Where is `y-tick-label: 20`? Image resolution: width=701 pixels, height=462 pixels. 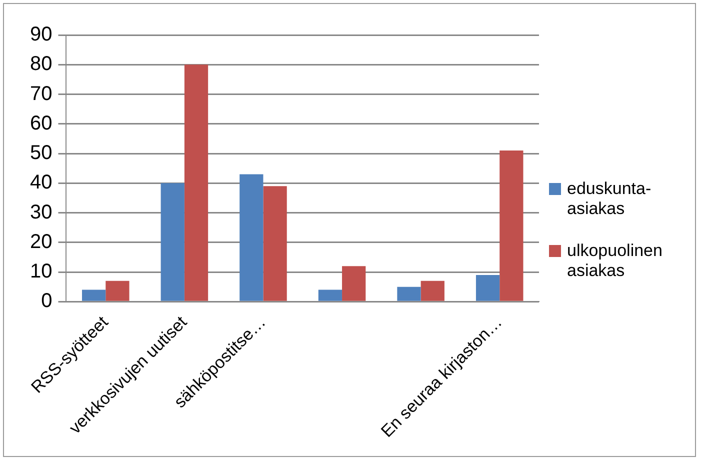
y-tick-label: 20 is located at coordinates (41, 241).